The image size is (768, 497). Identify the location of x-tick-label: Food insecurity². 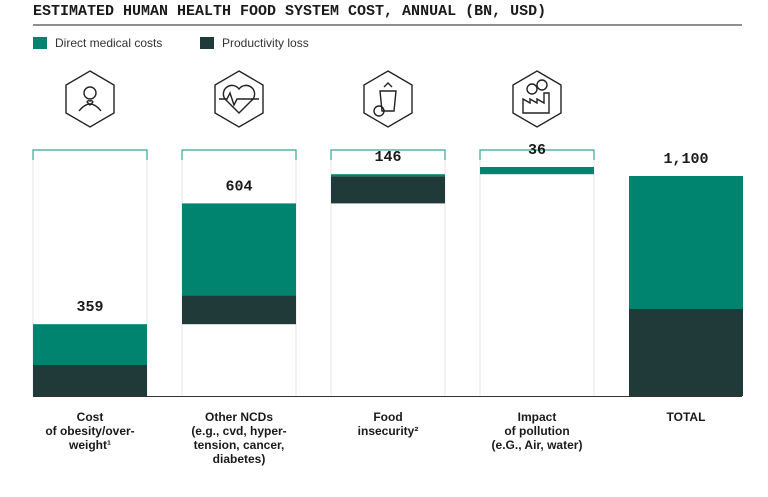
(388, 424).